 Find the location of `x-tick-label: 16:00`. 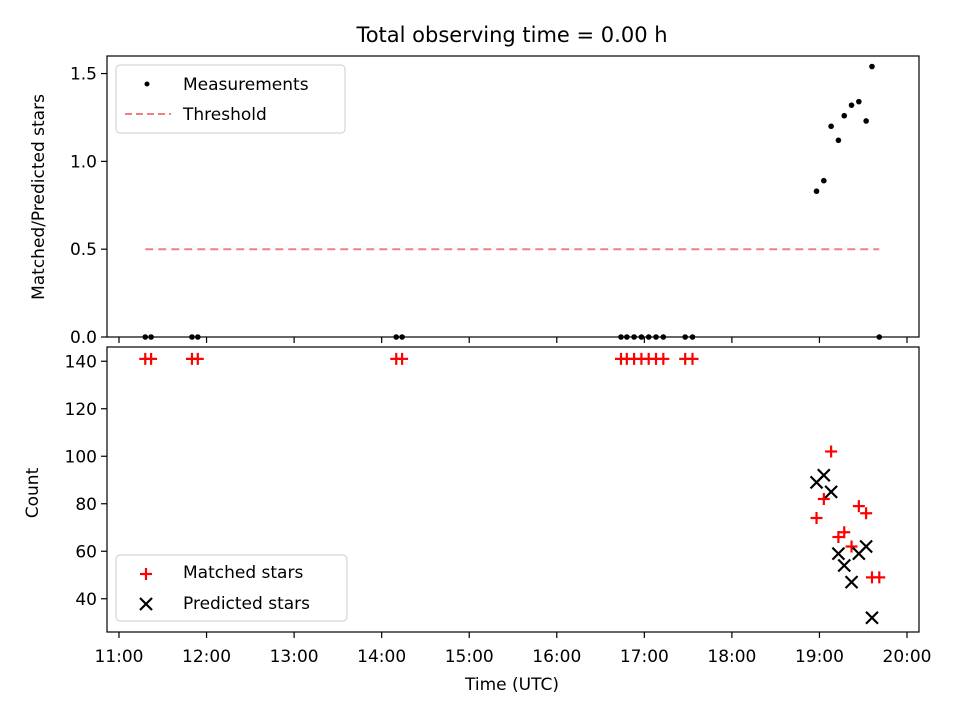

x-tick-label: 16:00 is located at coordinates (556, 657).